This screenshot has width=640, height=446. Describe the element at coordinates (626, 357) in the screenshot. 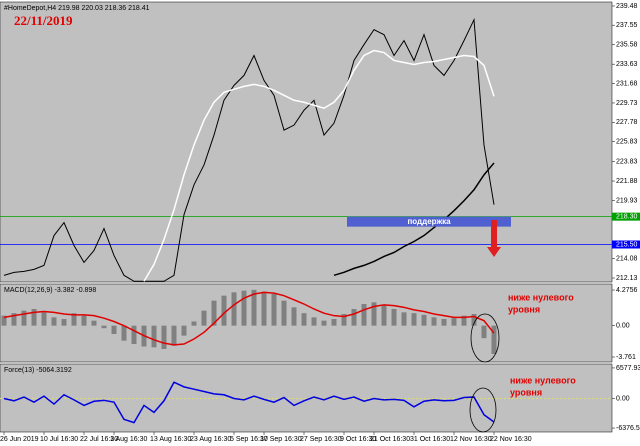

I see `y-tick-label: -3.761` at that location.